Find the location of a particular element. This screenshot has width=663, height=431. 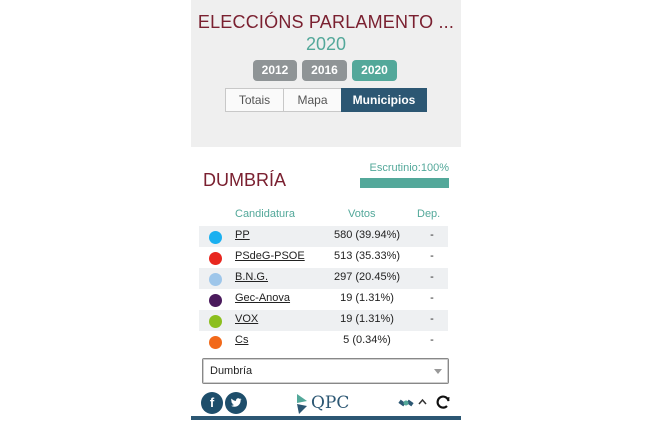

scrutiny-progress-fill is located at coordinates (404, 183).